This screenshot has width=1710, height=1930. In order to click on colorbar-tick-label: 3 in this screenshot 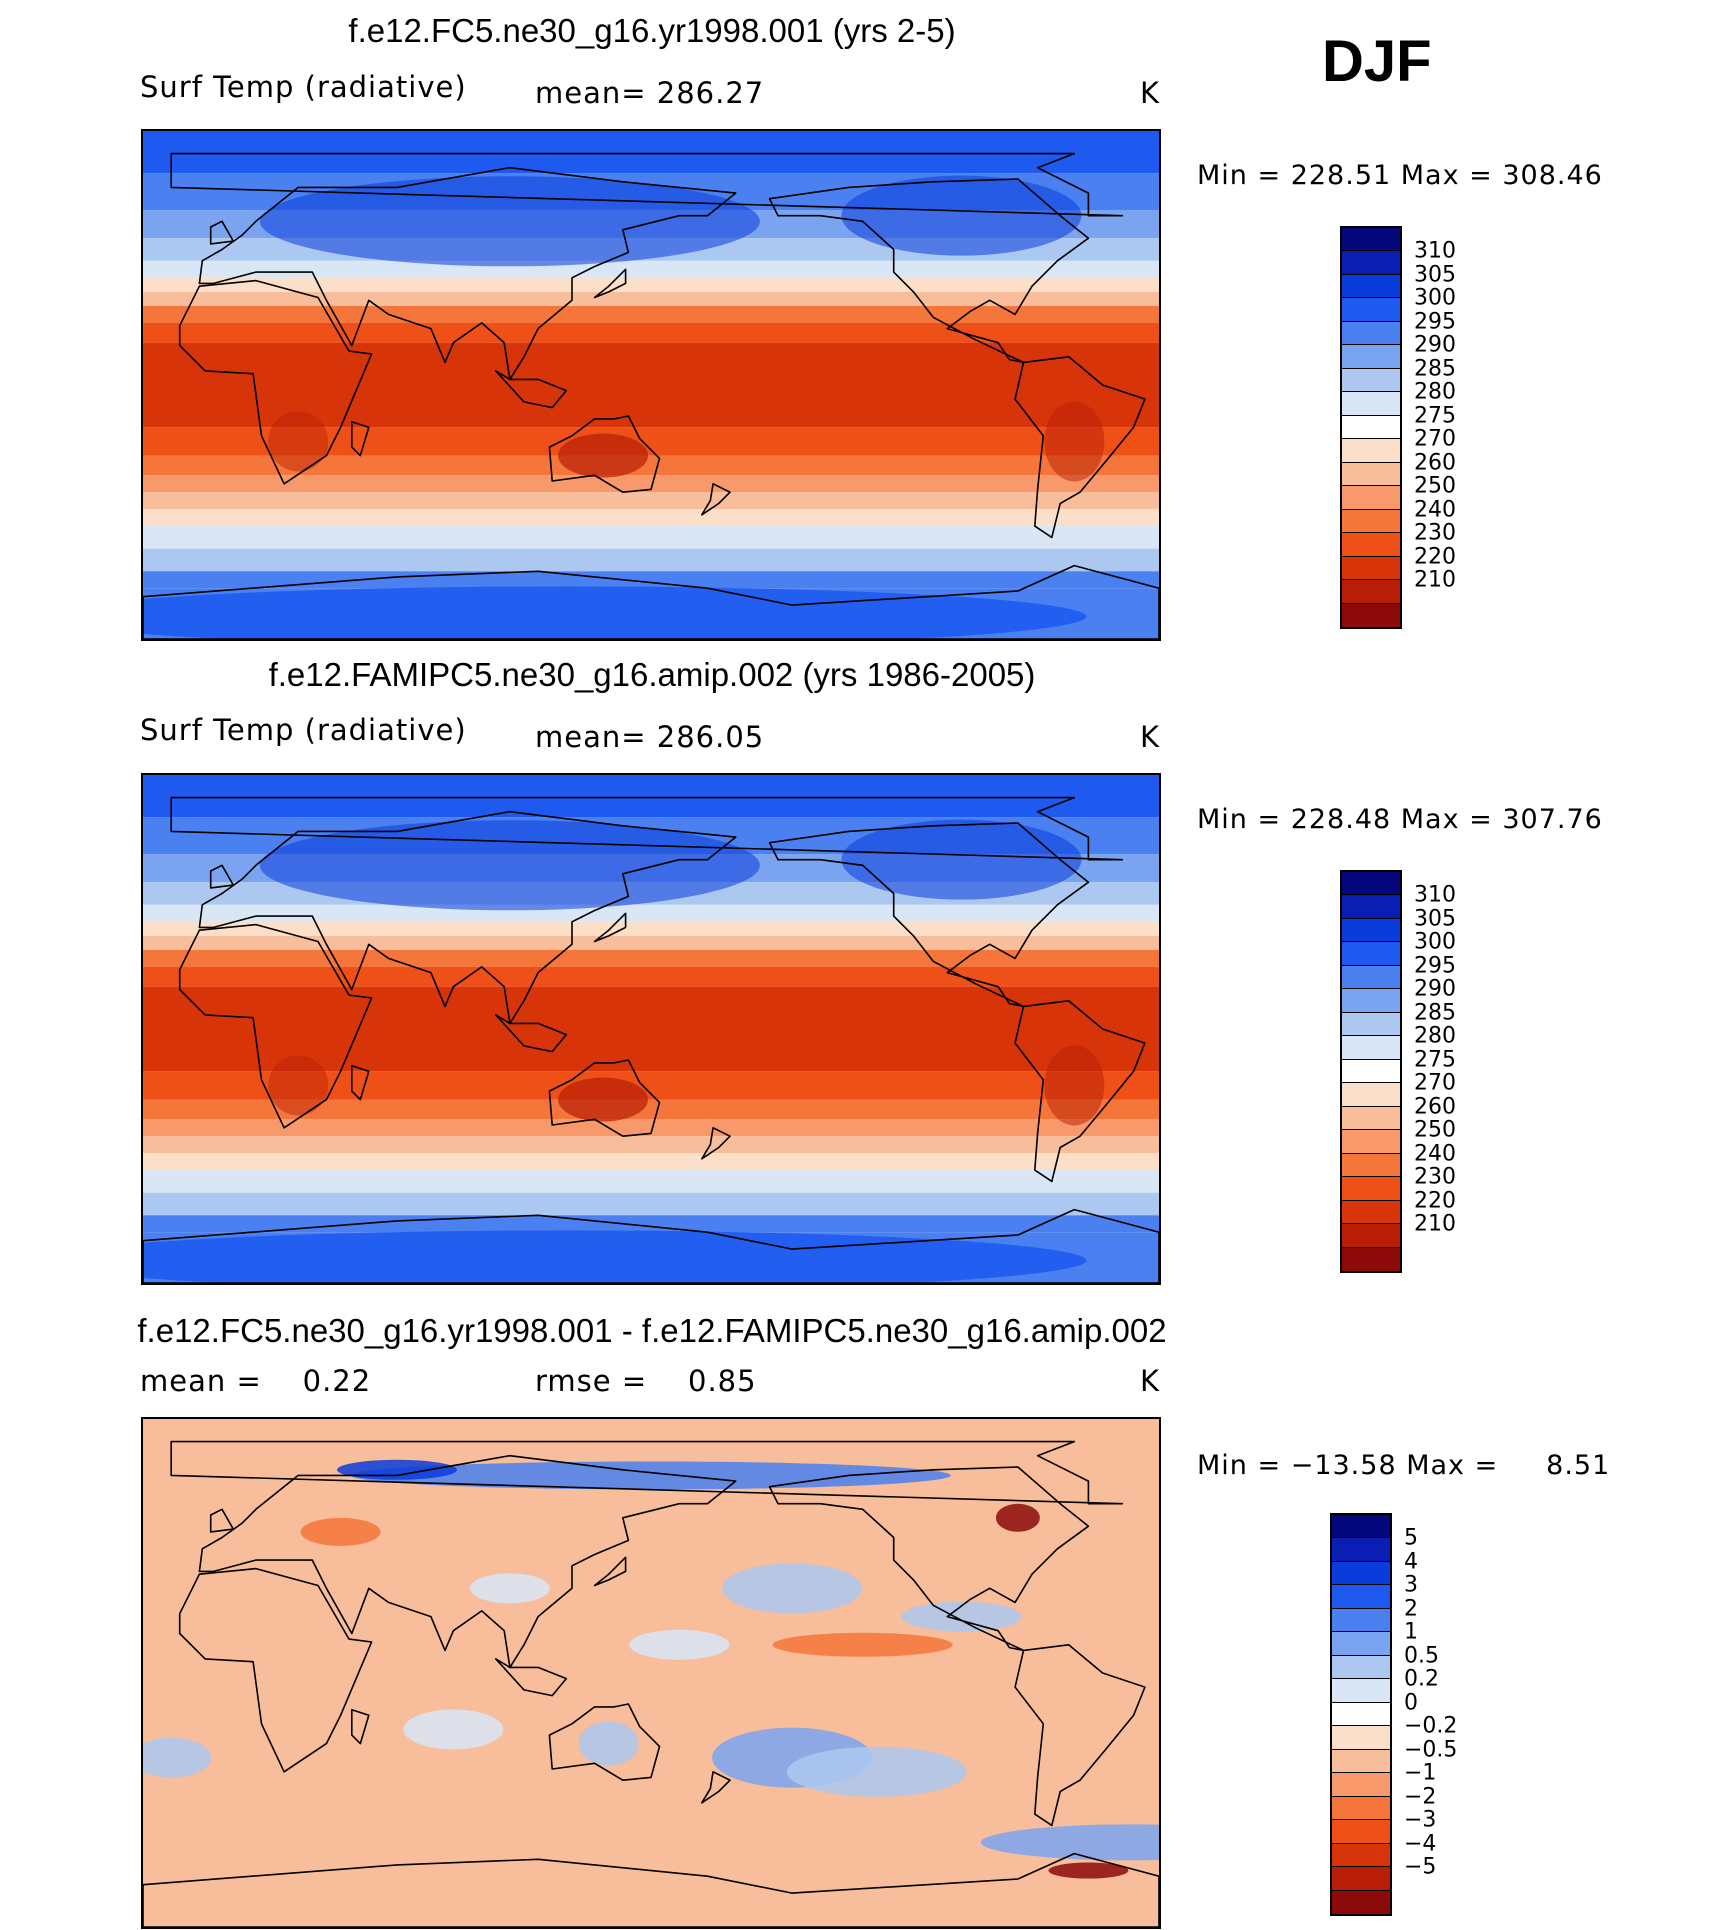, I will do `click(1411, 1585)`.